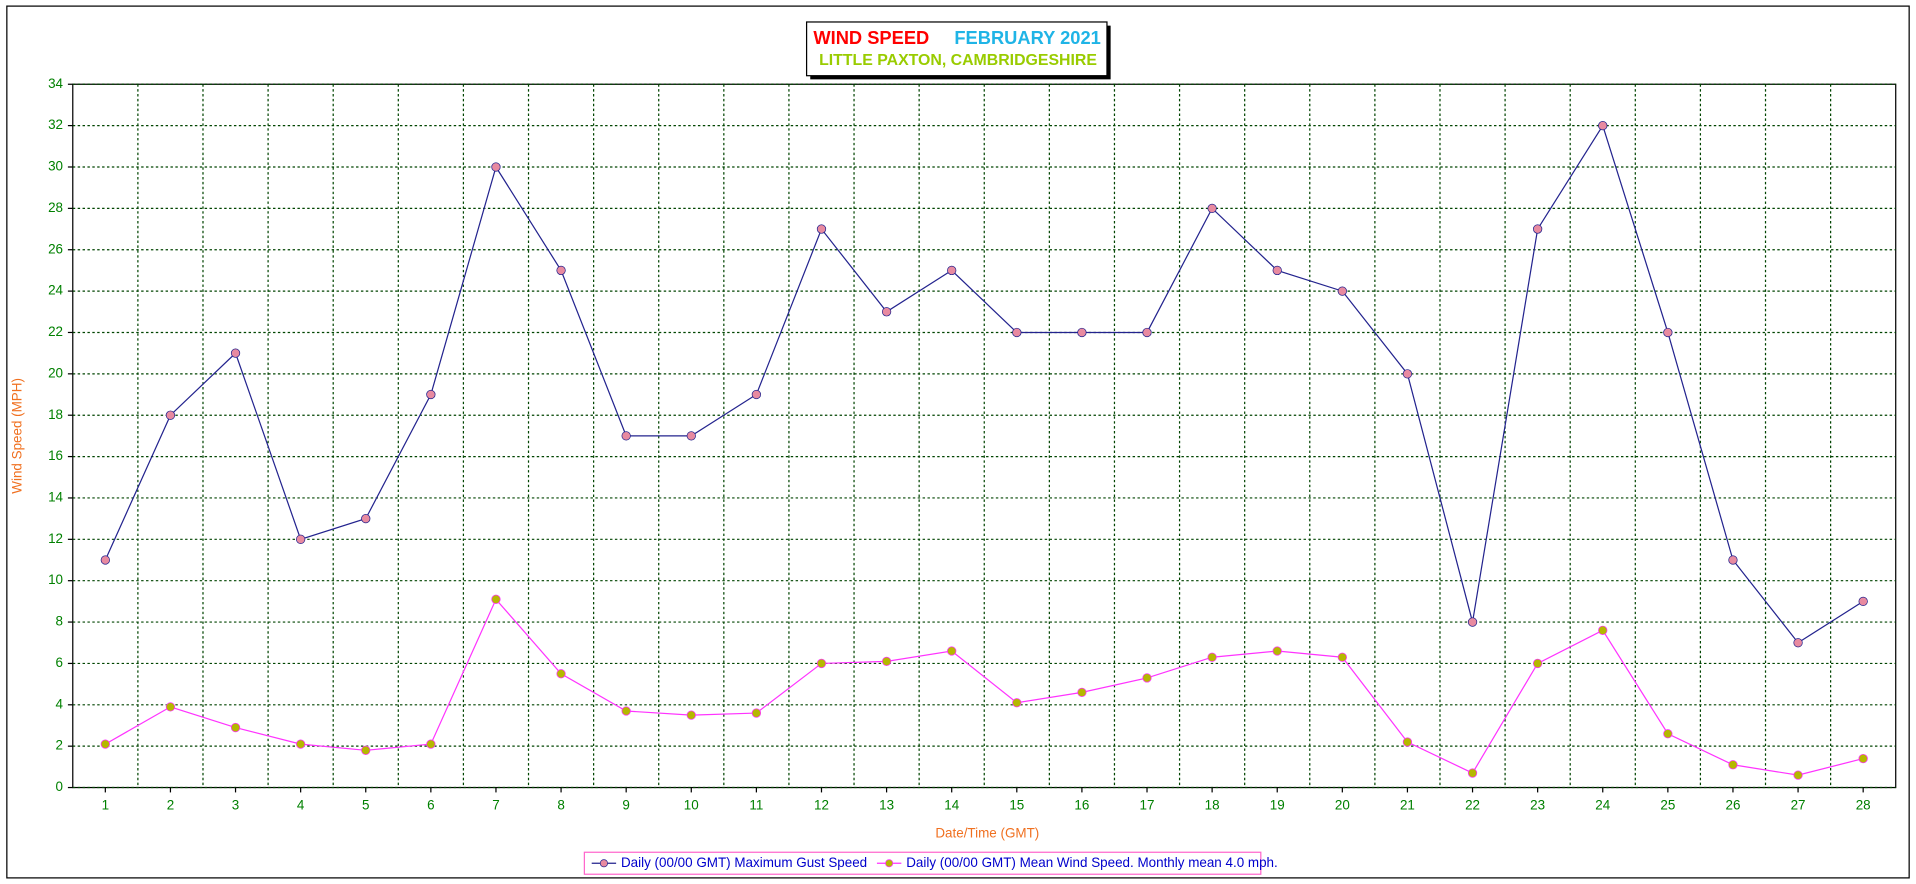 This screenshot has width=1916, height=884. What do you see at coordinates (871, 37) in the screenshot?
I see `chart-title: WIND SPEED` at bounding box center [871, 37].